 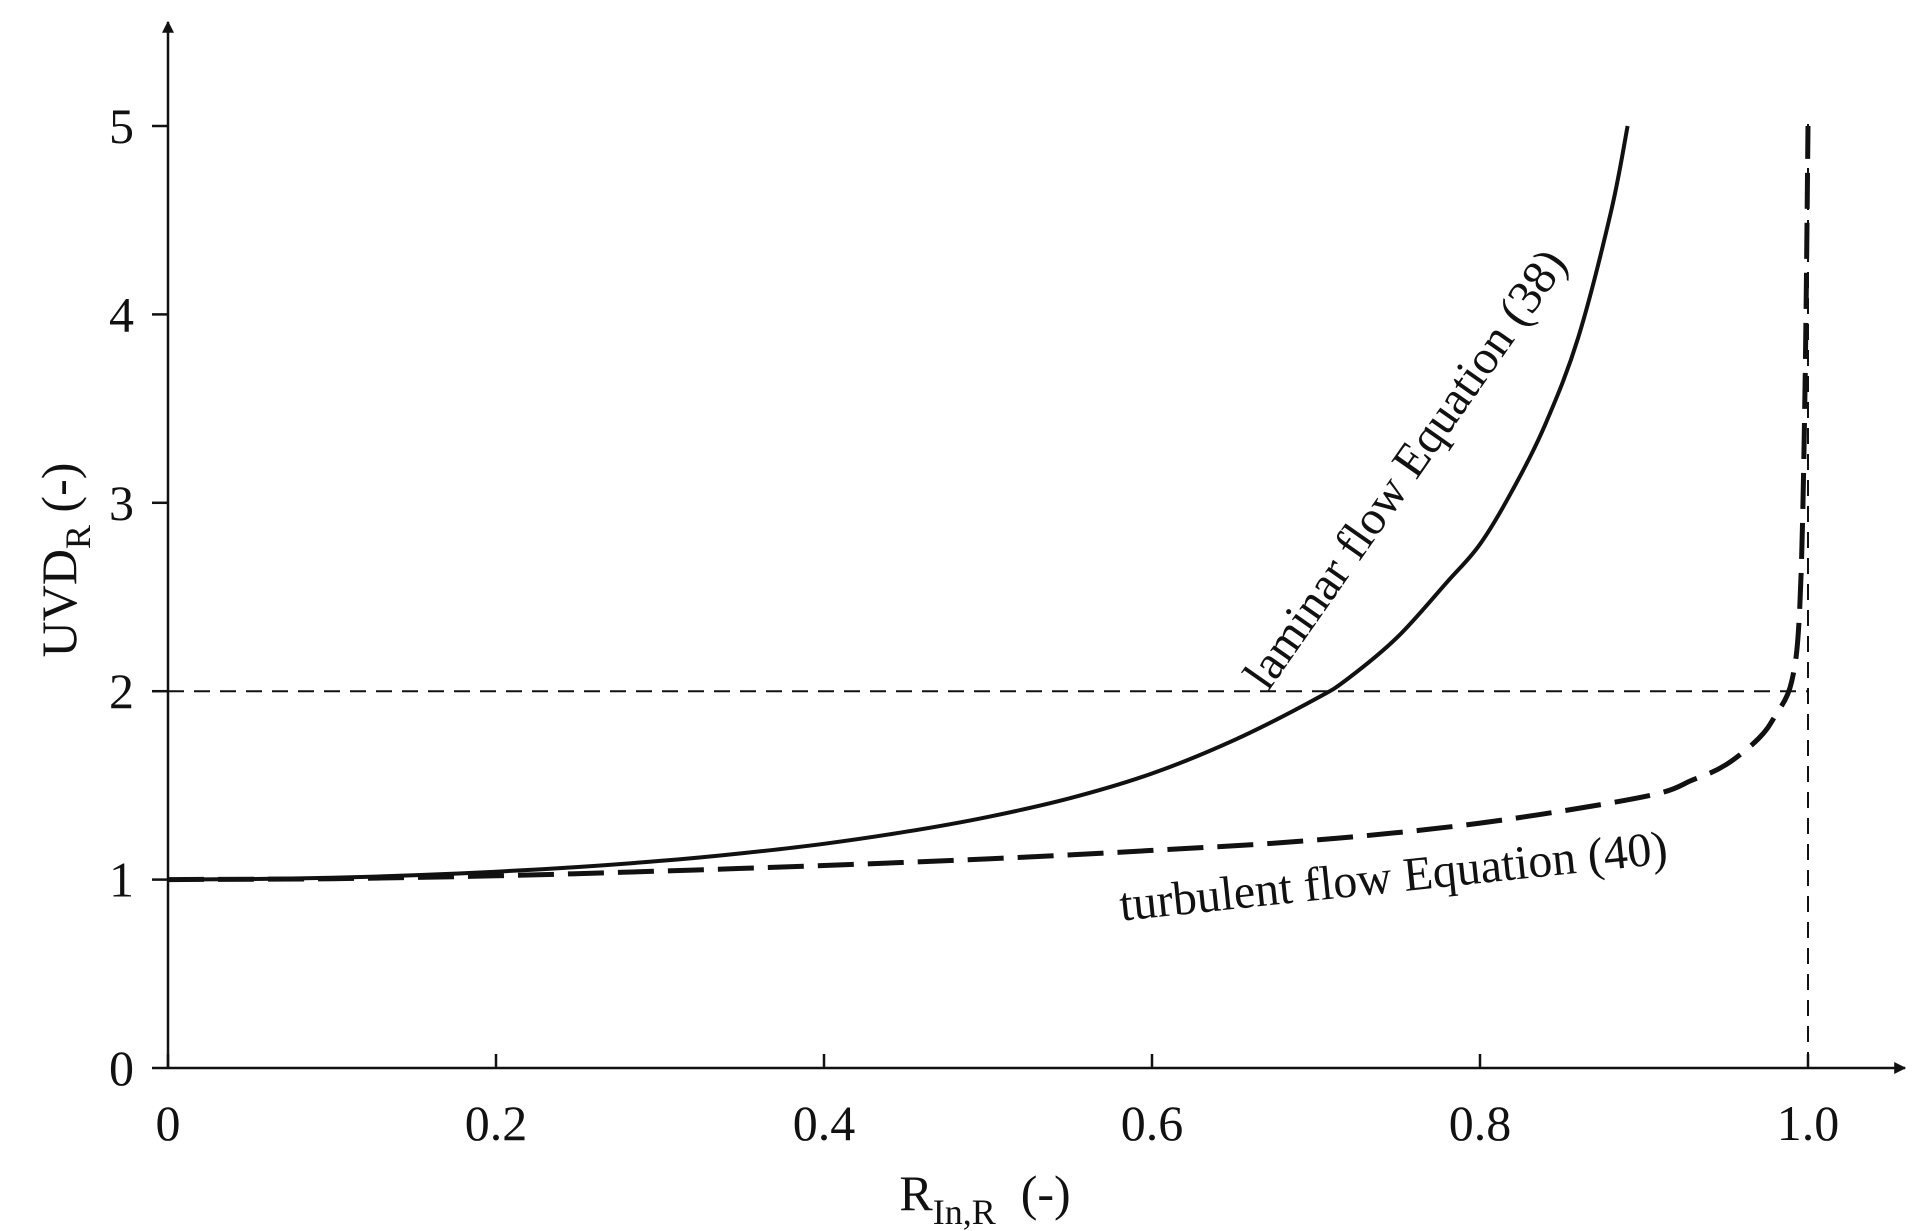 I want to click on x-axis-title: RIn,R (-), so click(x=984, y=1198).